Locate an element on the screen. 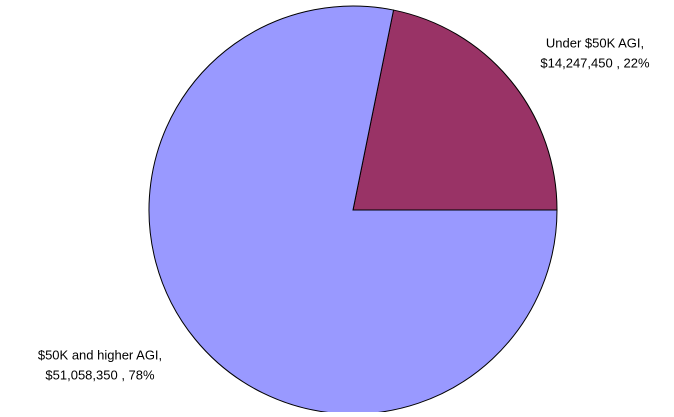 The width and height of the screenshot is (674, 417). slice-label: Under $50K AGI, is located at coordinates (595, 42).